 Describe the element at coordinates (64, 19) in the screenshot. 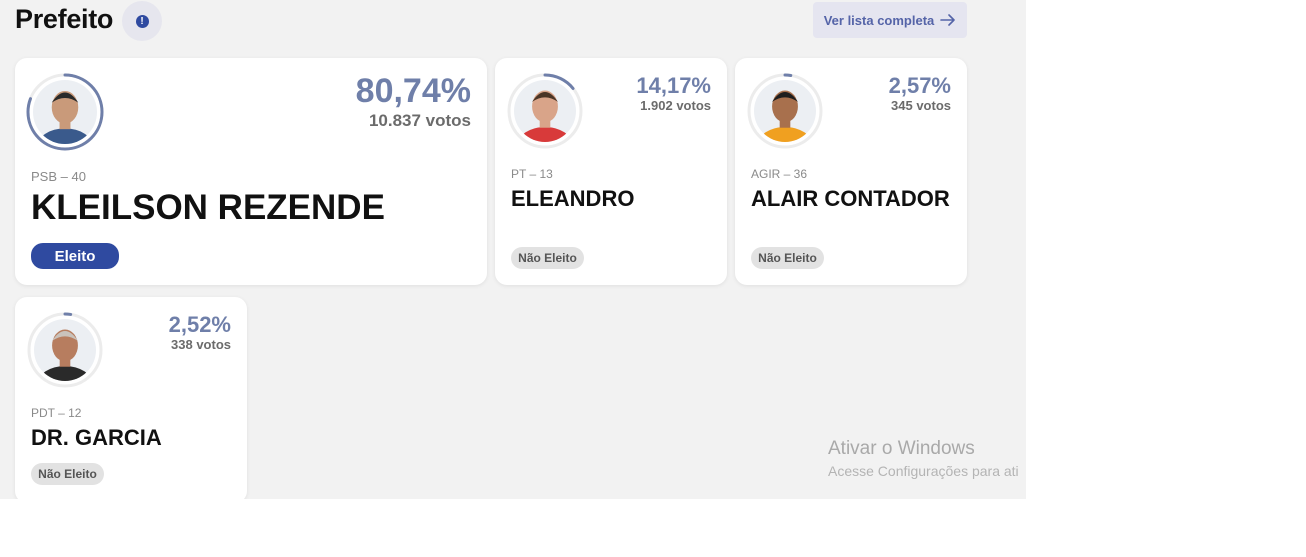

I see `section-title: Prefeito` at that location.